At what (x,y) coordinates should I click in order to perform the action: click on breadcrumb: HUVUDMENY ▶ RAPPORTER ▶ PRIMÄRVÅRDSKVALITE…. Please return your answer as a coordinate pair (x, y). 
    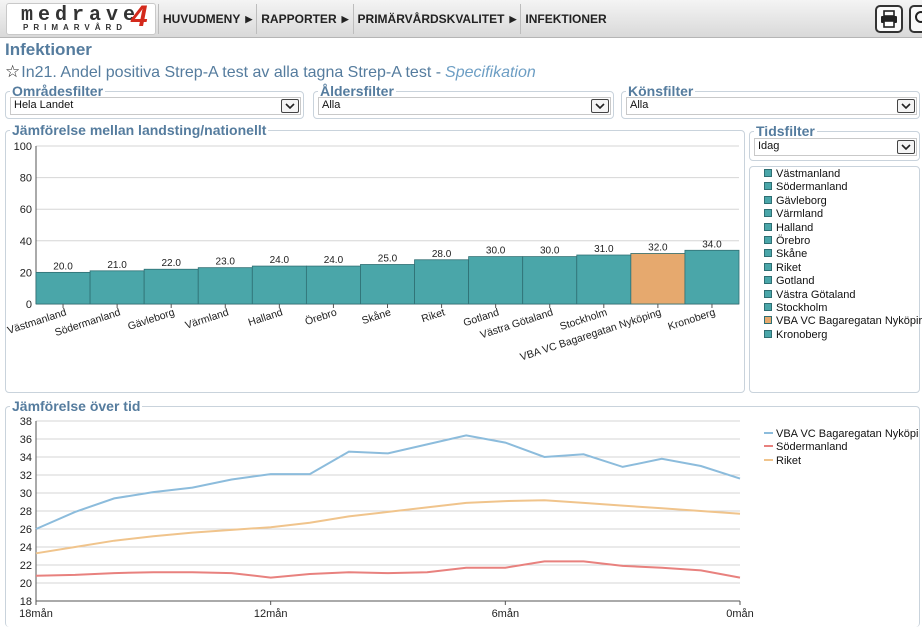
    Looking at the image, I should click on (384, 19).